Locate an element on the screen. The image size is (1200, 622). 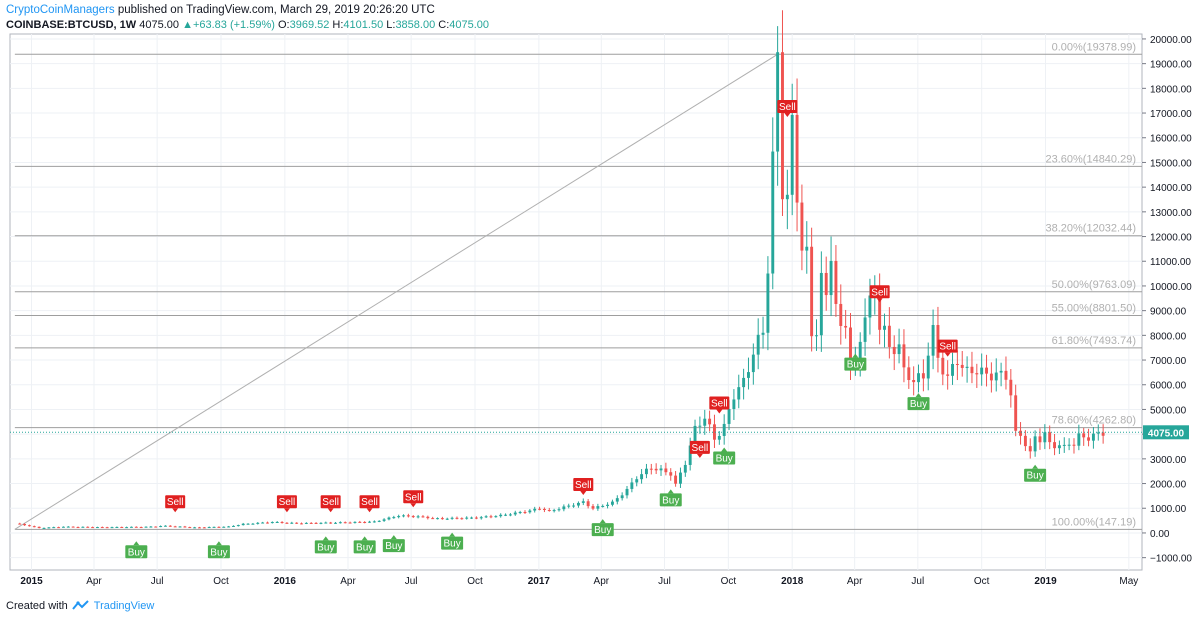
y-tick-label: 8000.00 is located at coordinates (1168, 336).